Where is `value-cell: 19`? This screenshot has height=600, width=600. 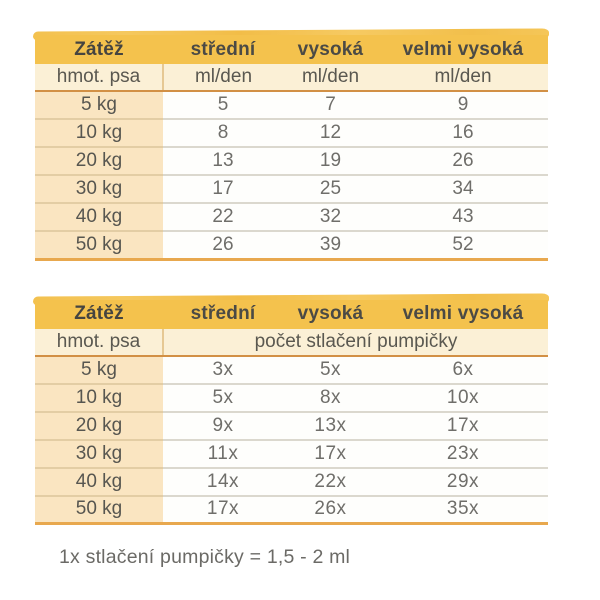 value-cell: 19 is located at coordinates (330, 160).